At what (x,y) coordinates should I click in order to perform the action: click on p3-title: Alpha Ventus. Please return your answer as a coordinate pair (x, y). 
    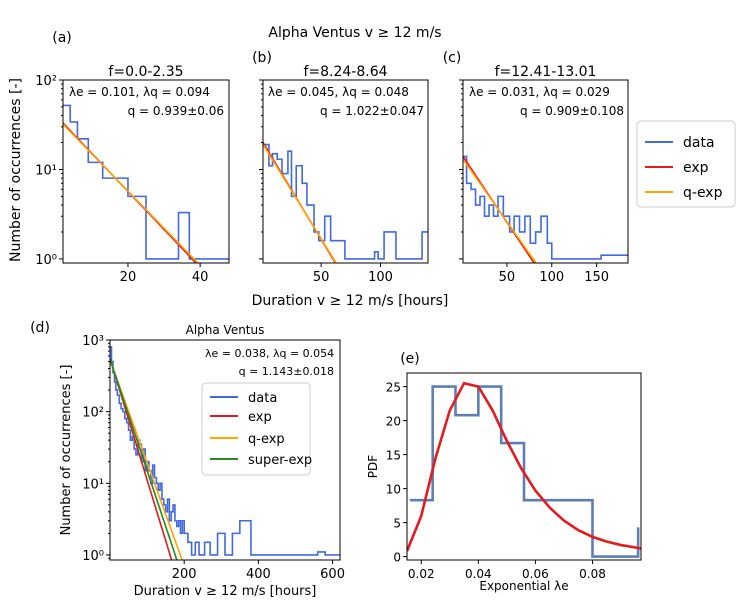
    Looking at the image, I should click on (225, 330).